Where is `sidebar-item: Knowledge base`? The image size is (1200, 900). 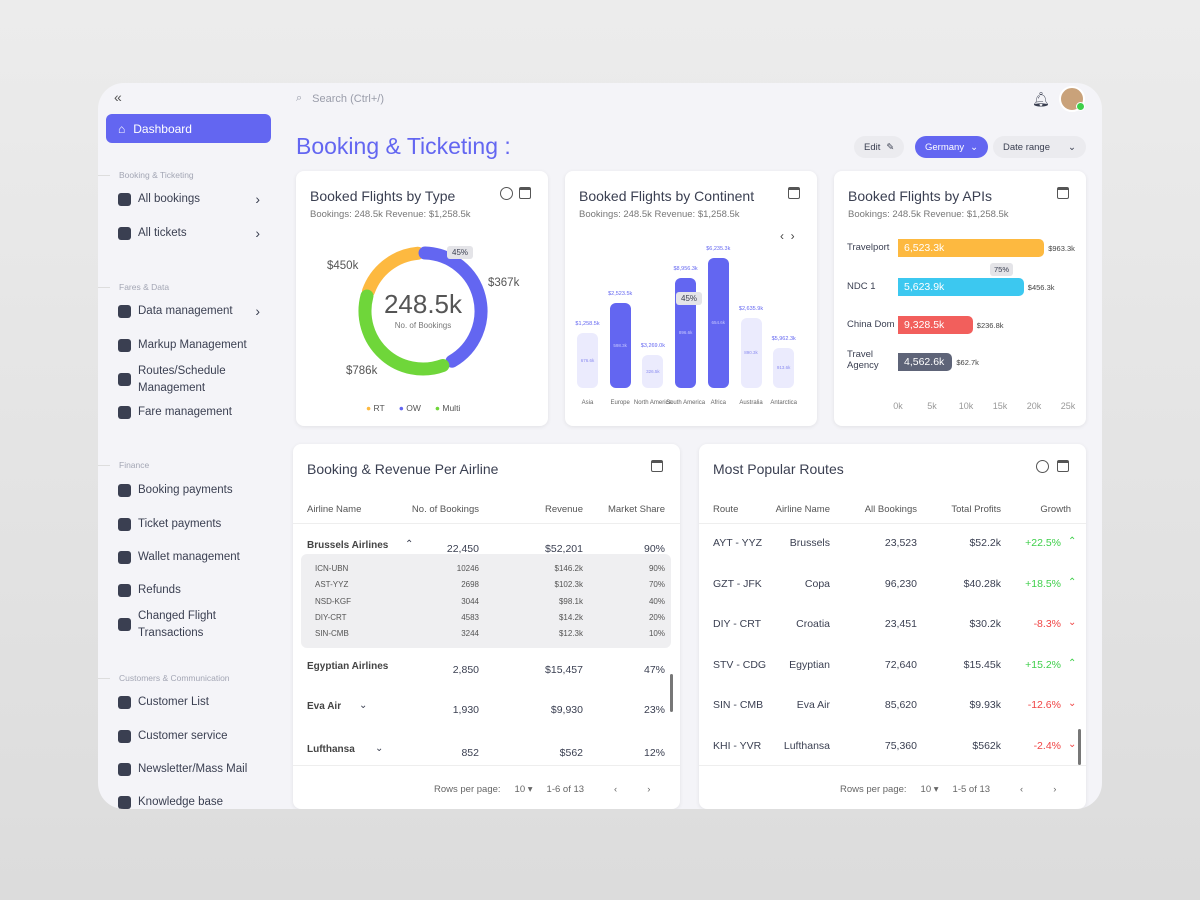 sidebar-item: Knowledge base is located at coordinates (193, 801).